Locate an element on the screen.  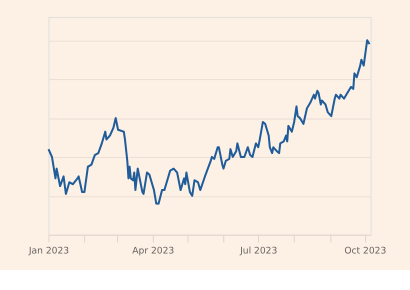
x-tick-label: Oct 2023 is located at coordinates (365, 251).